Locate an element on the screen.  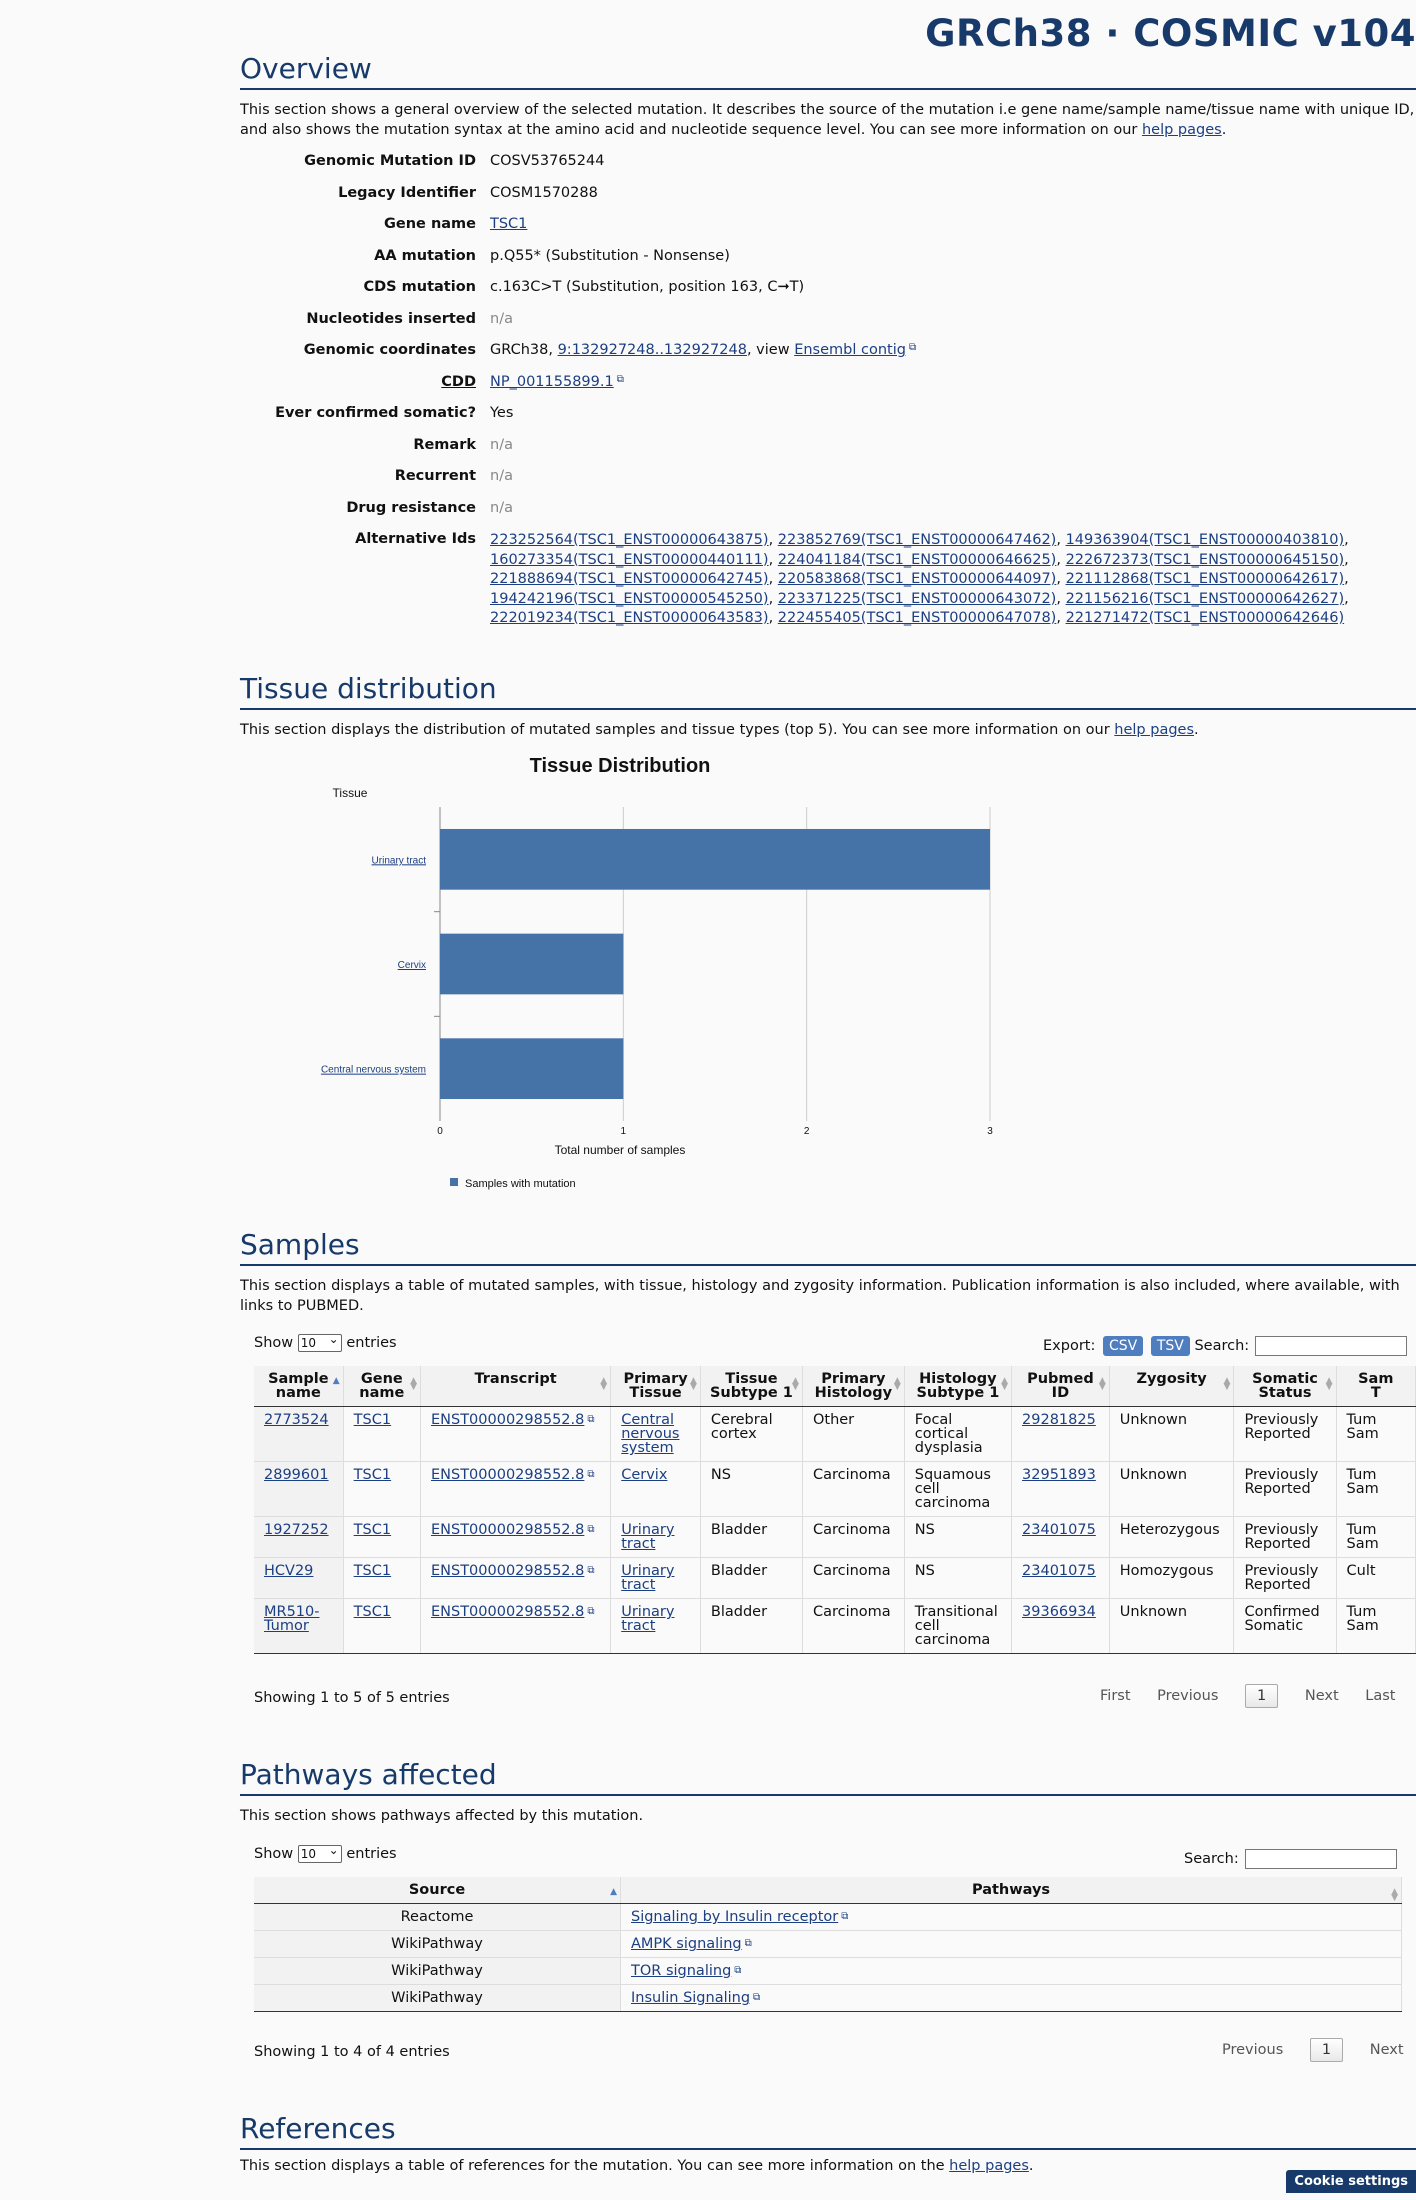
ensembl-contig-link: Ensembl contig is located at coordinates (850, 350).